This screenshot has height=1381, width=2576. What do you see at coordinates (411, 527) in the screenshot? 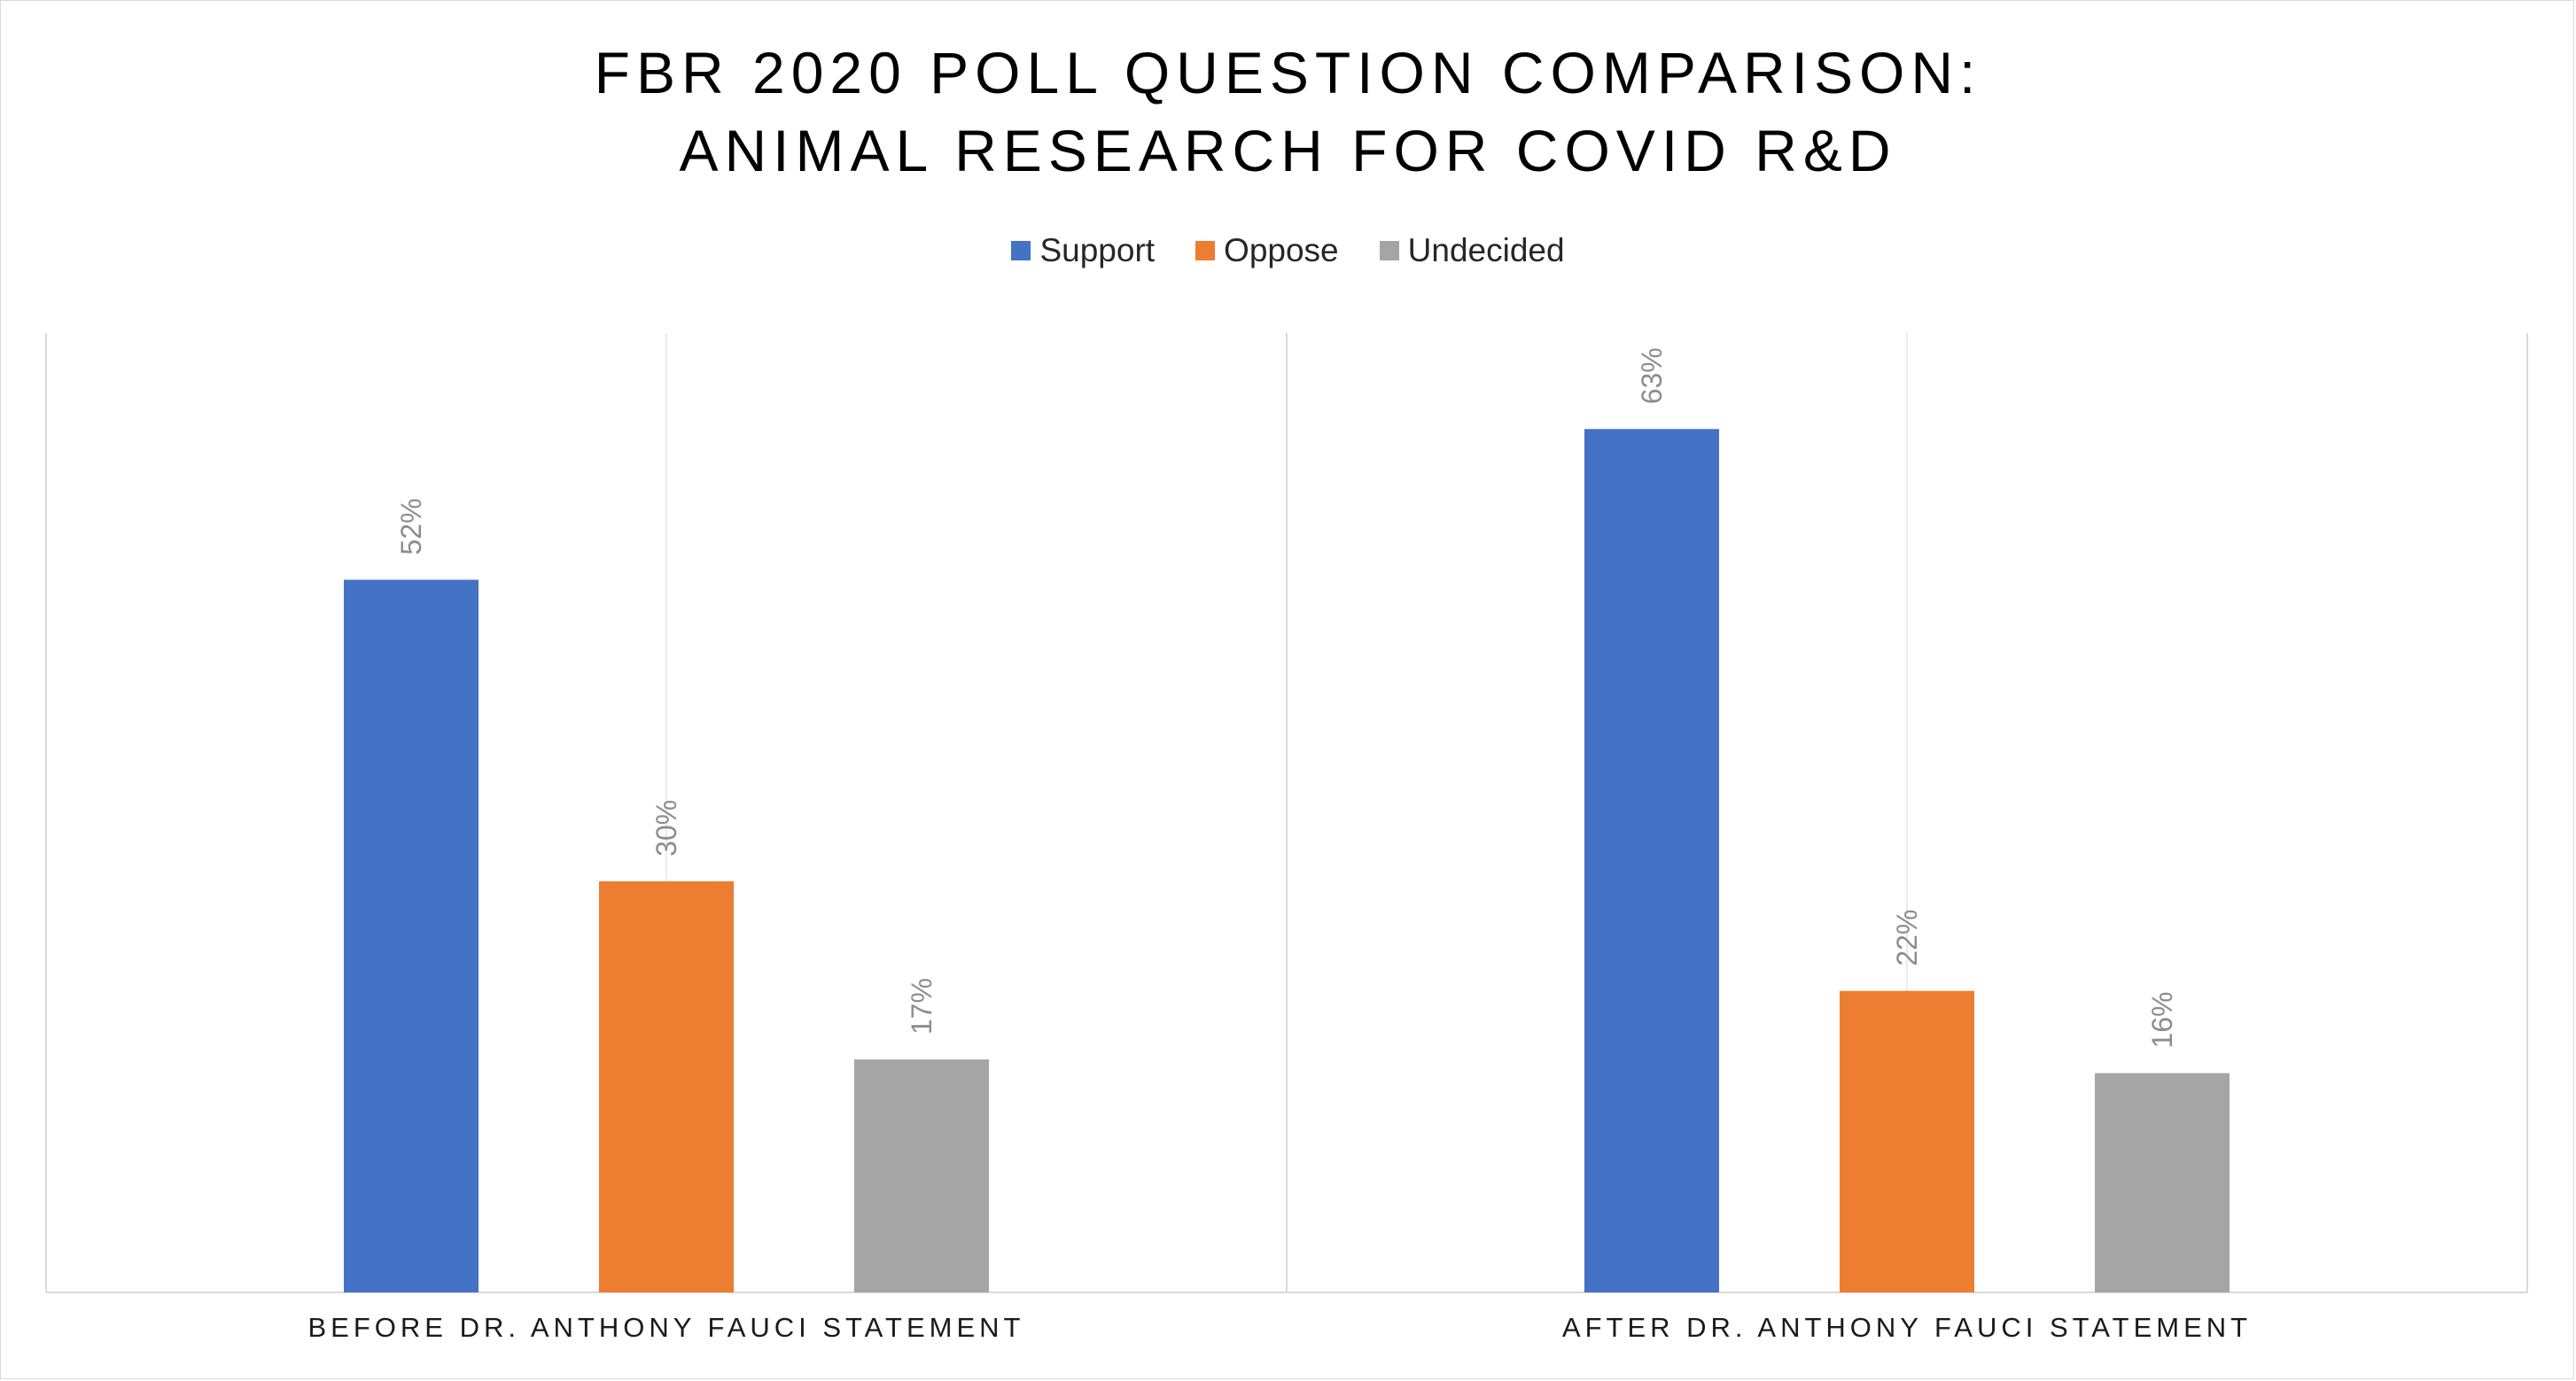
I see `data-label-support-before: 52%` at bounding box center [411, 527].